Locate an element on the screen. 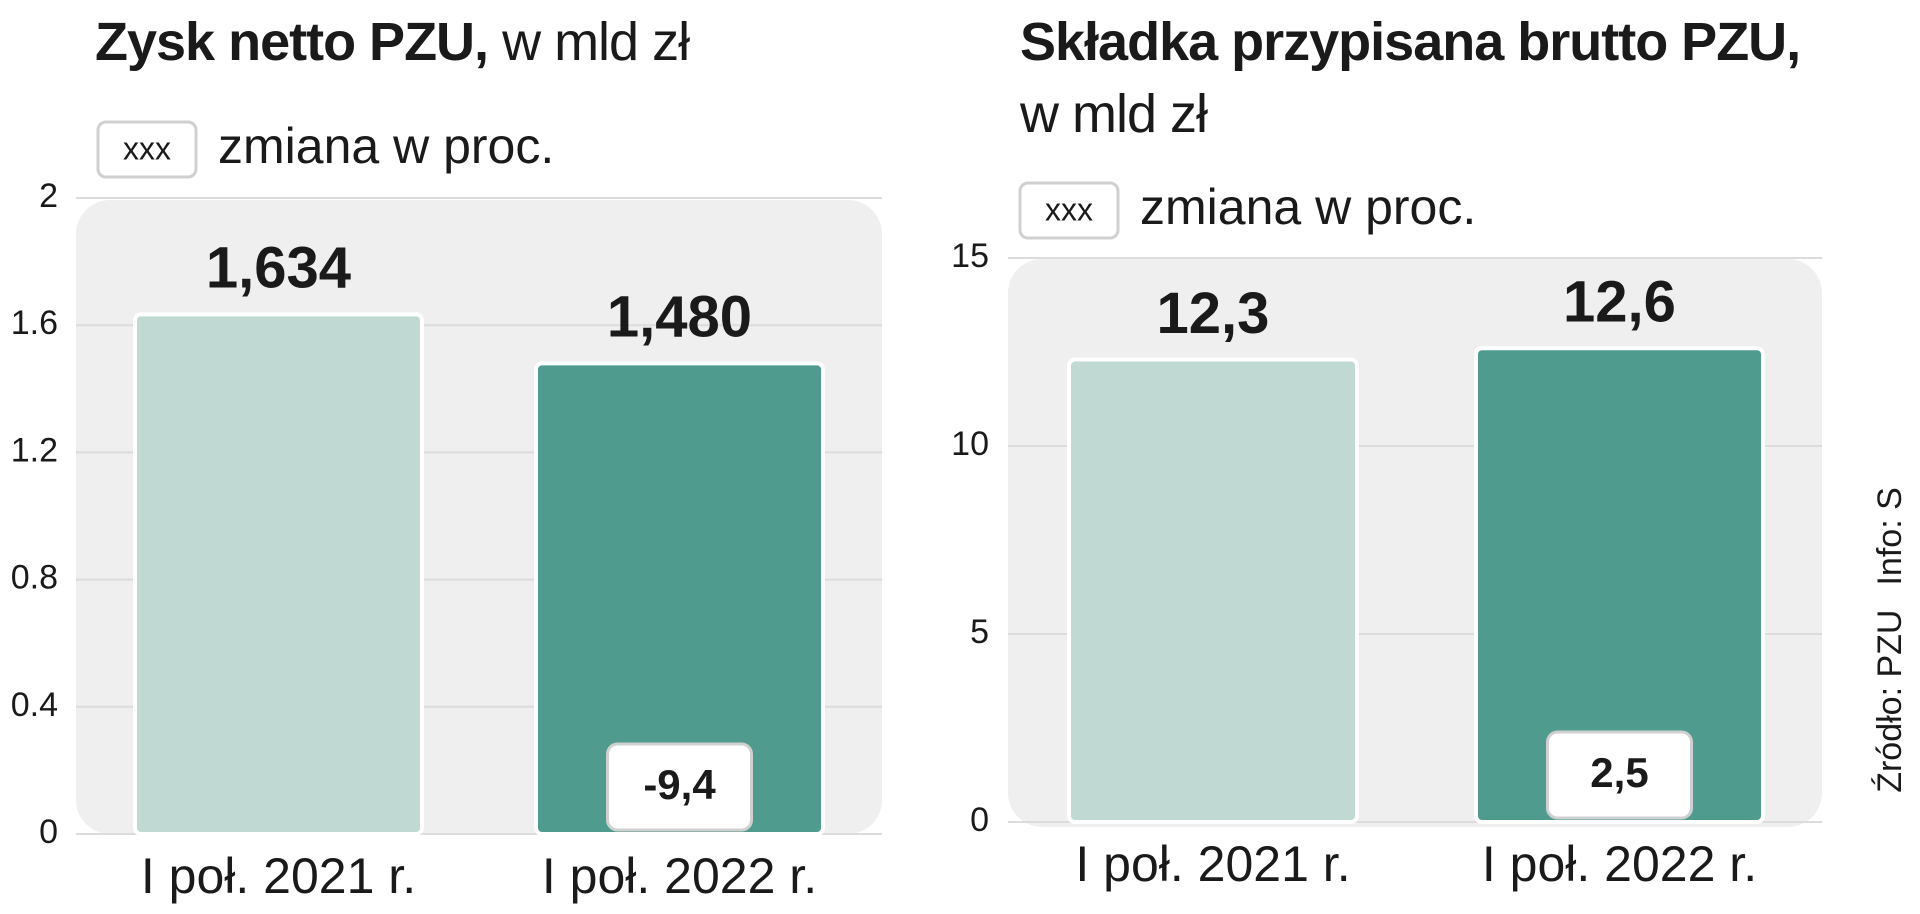 This screenshot has height=914, width=1920. change-label: -9,4 is located at coordinates (679, 784).